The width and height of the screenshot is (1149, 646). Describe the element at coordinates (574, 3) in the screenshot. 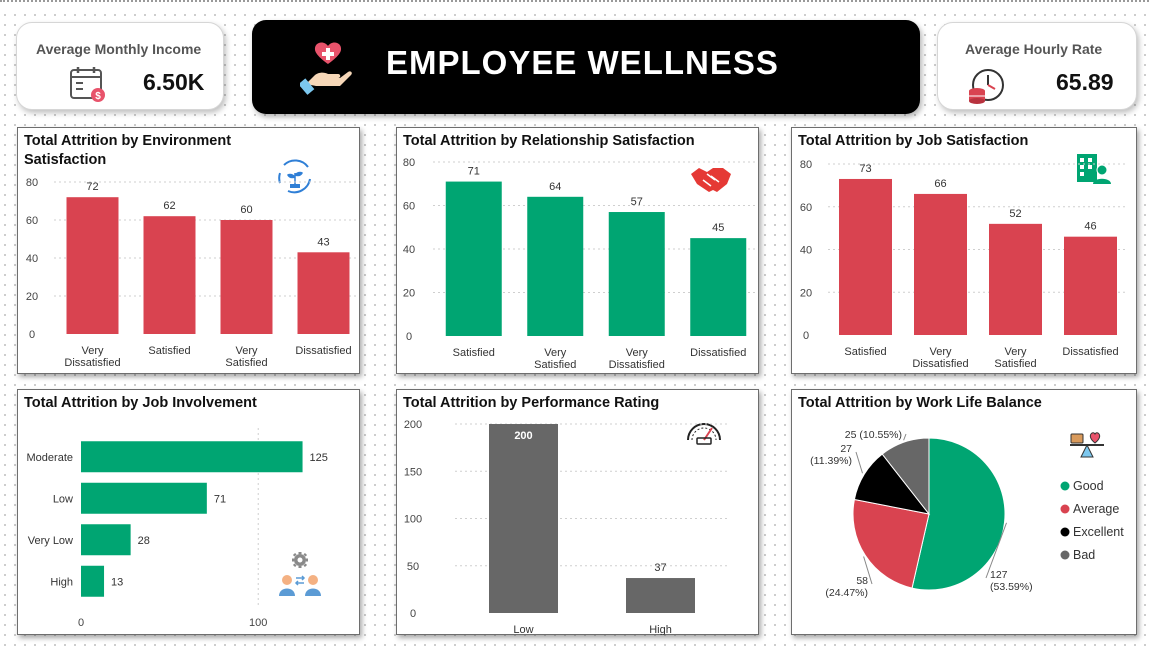

I see `top-dotted-border` at that location.